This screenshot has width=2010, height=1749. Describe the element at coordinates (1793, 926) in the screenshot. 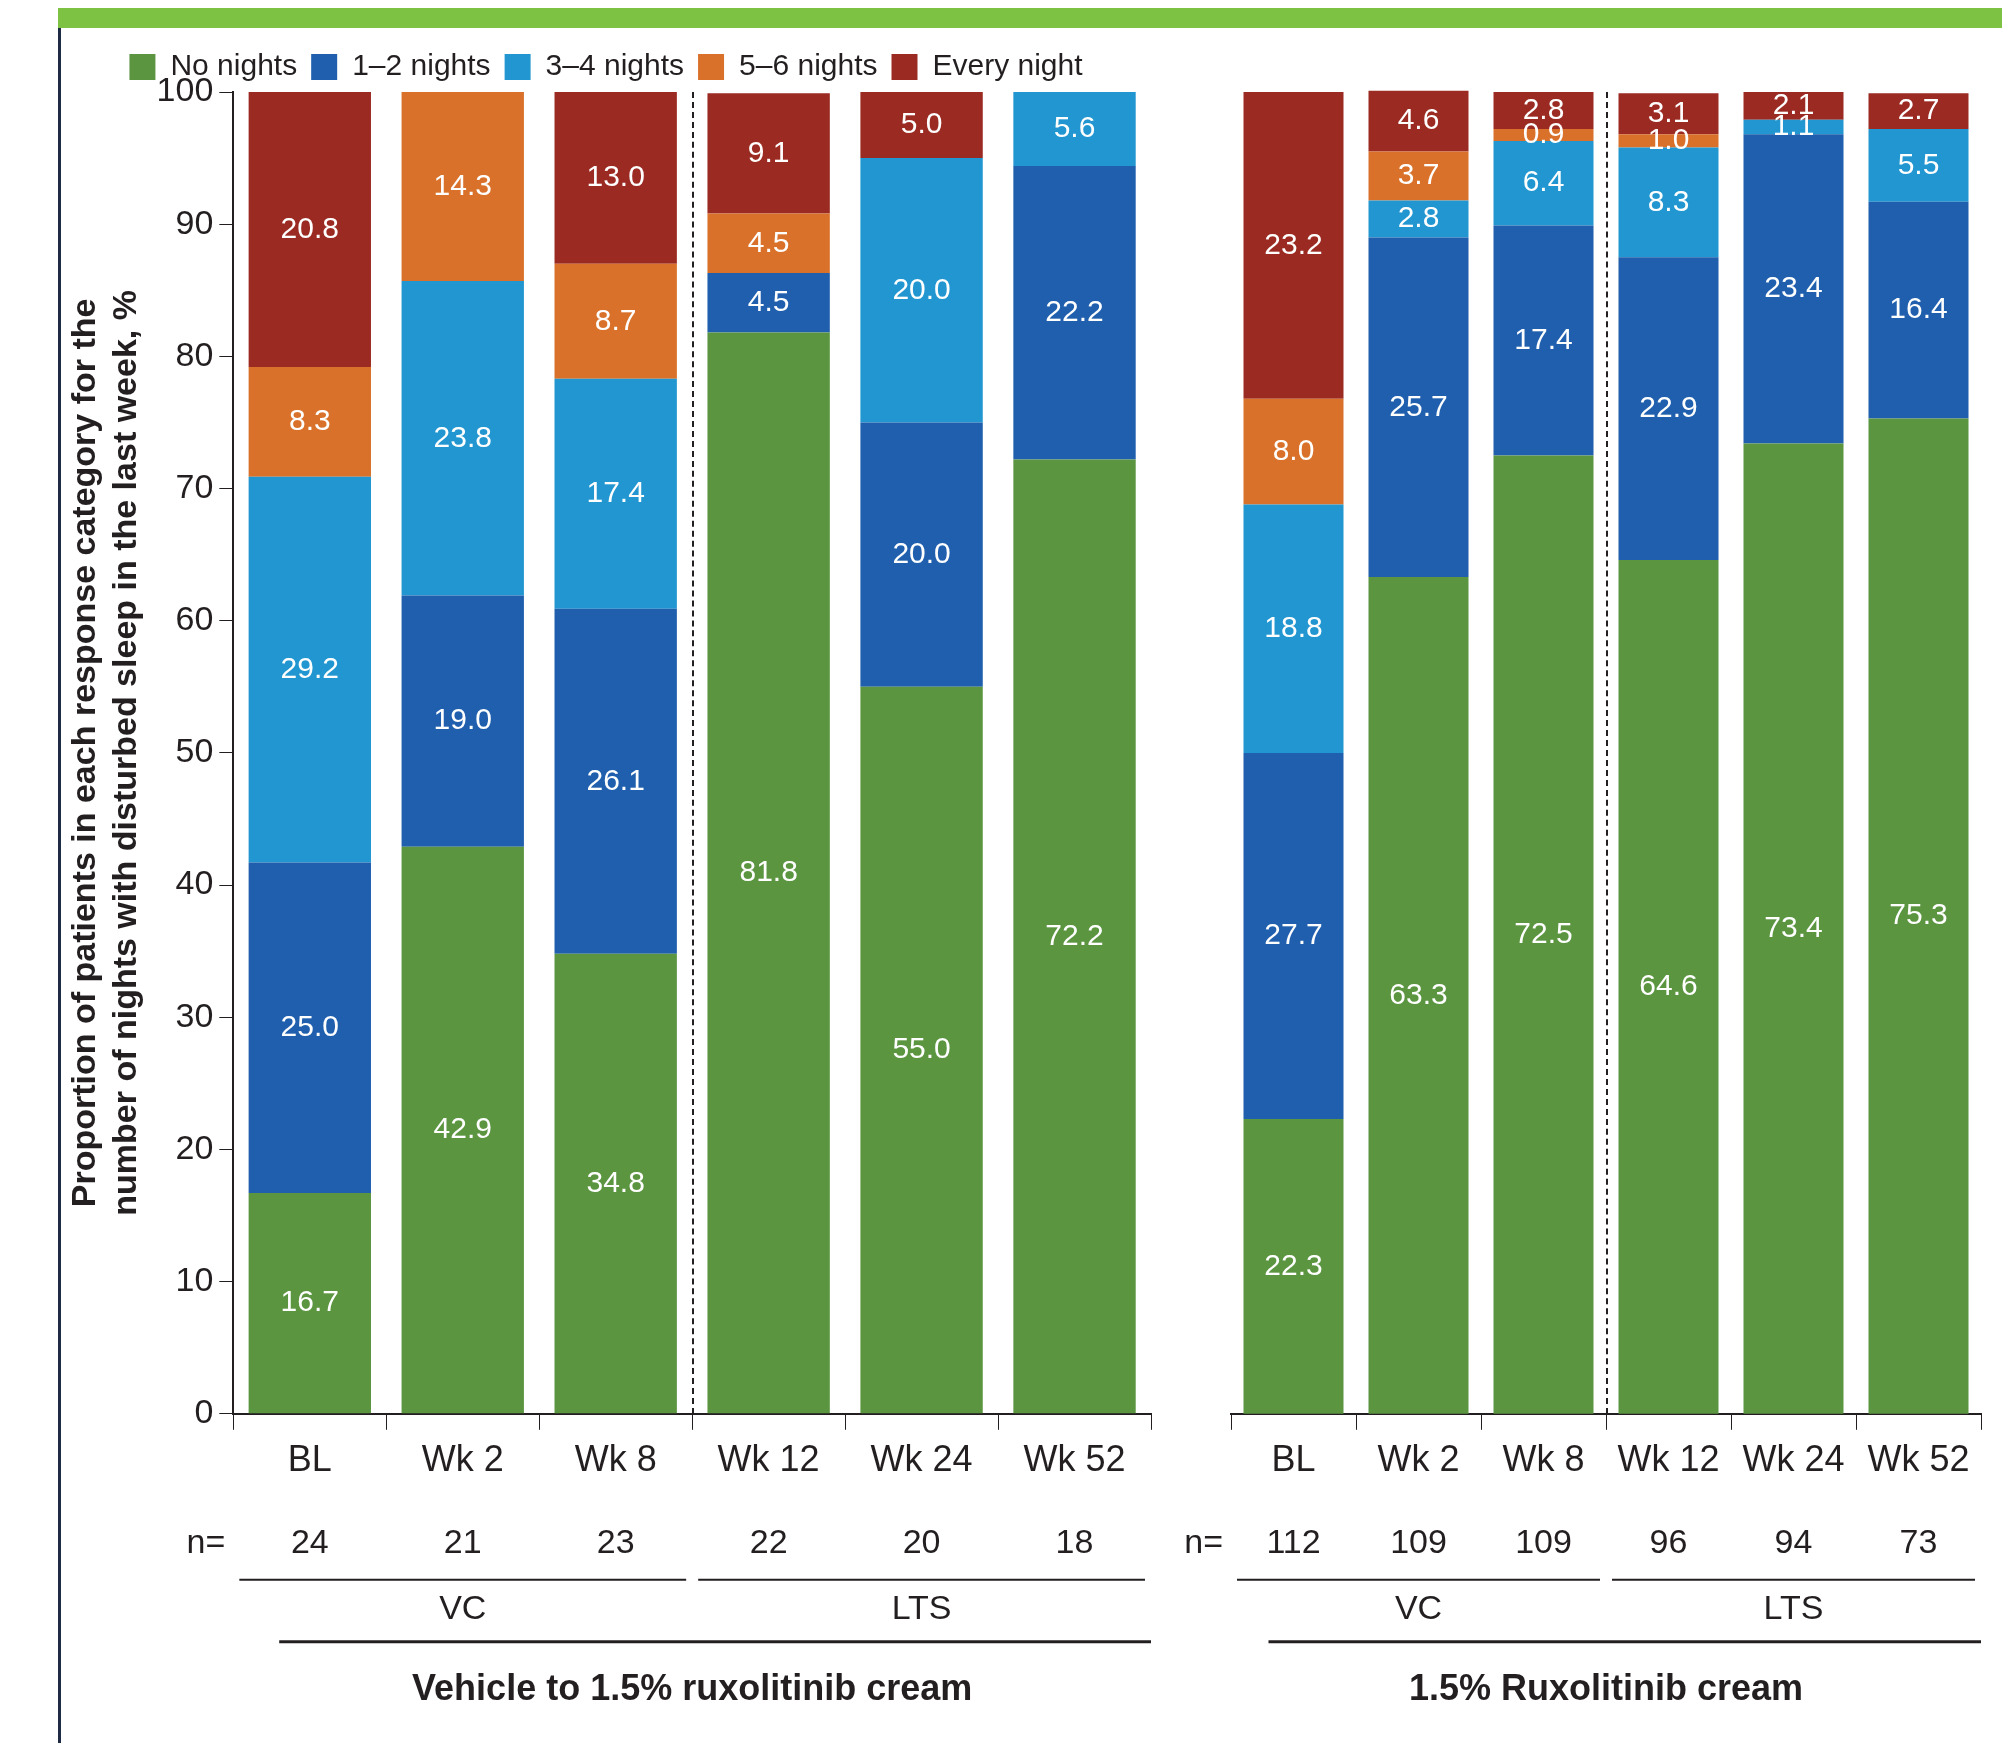

I see `data-label: 73.4` at that location.